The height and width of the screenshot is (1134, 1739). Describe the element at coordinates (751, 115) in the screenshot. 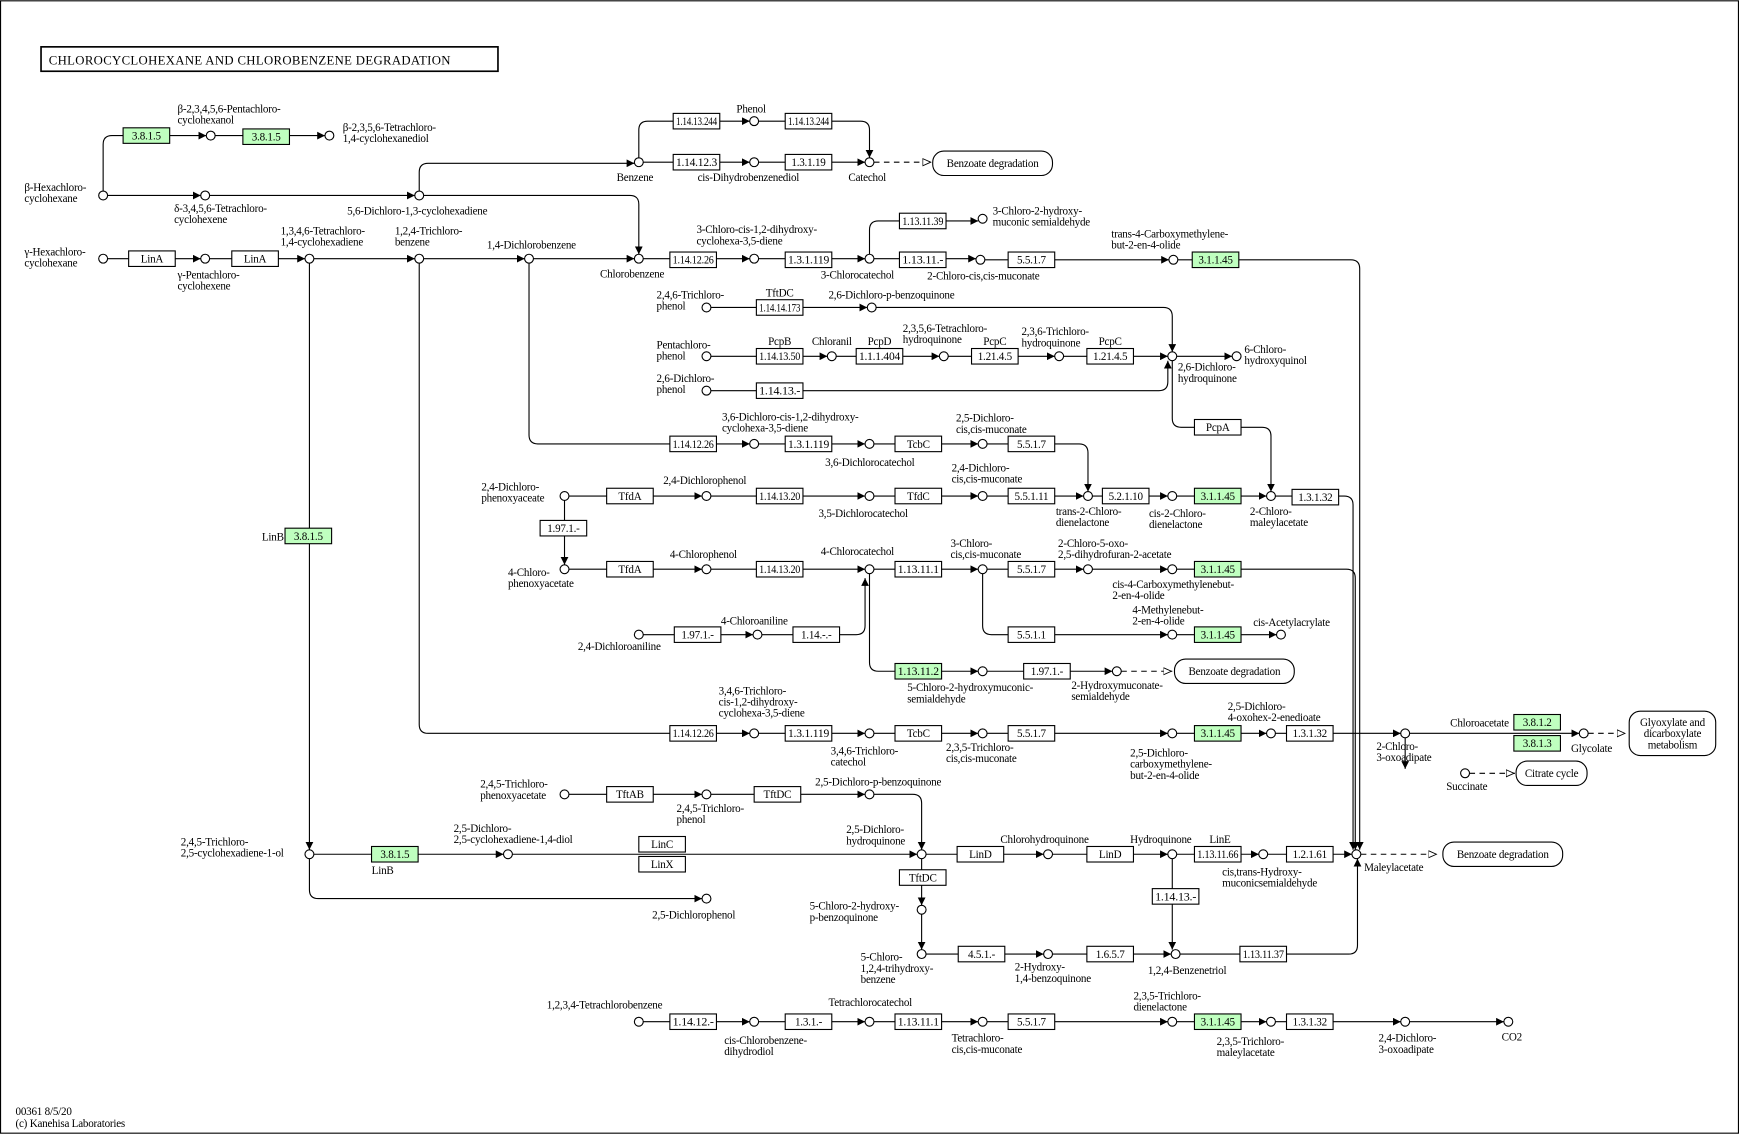

I see `compound: Phenol` at that location.